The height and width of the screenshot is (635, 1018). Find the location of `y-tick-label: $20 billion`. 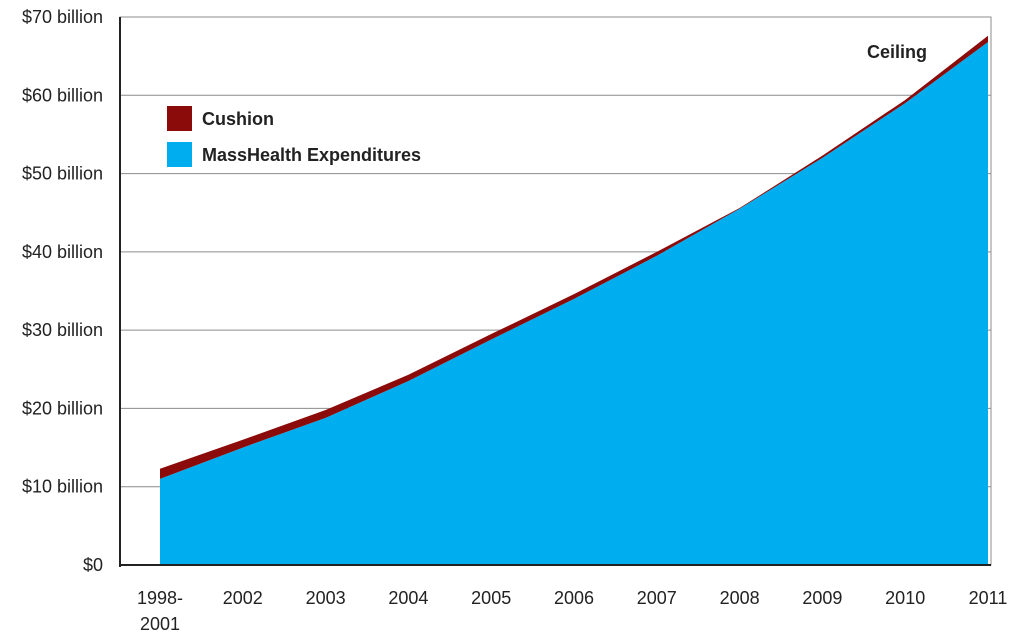

y-tick-label: $20 billion is located at coordinates (62, 408).